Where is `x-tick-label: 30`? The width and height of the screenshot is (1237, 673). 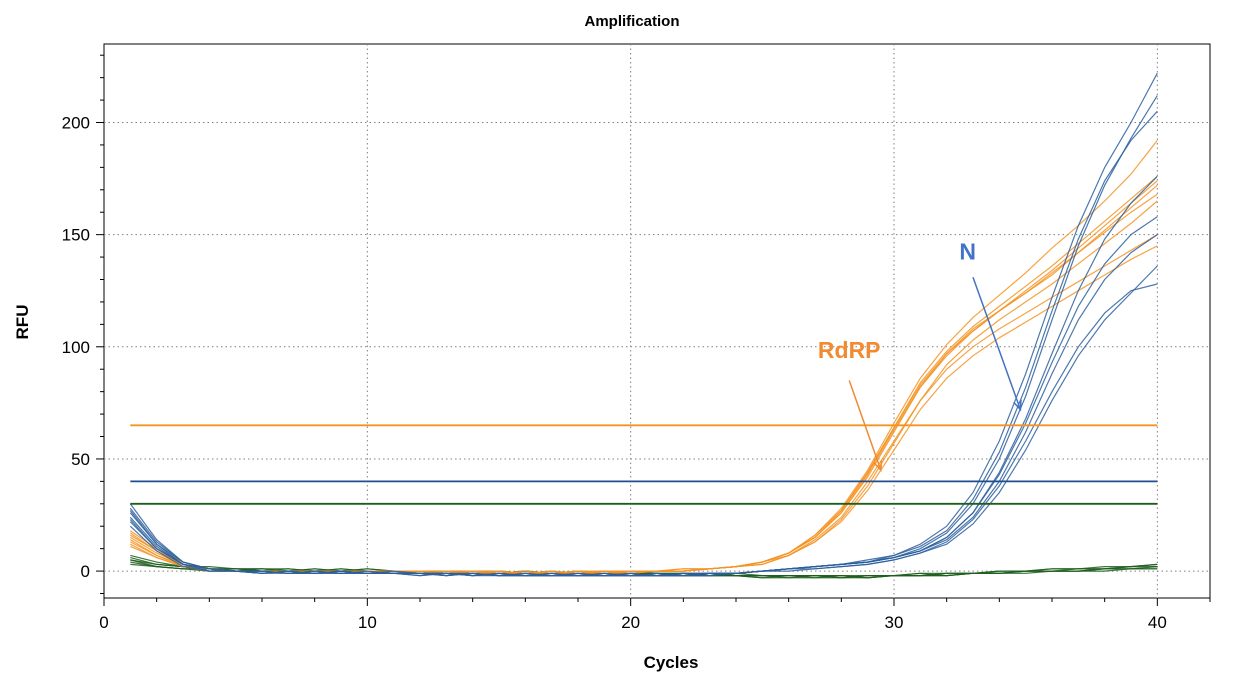
x-tick-label: 30 is located at coordinates (894, 622).